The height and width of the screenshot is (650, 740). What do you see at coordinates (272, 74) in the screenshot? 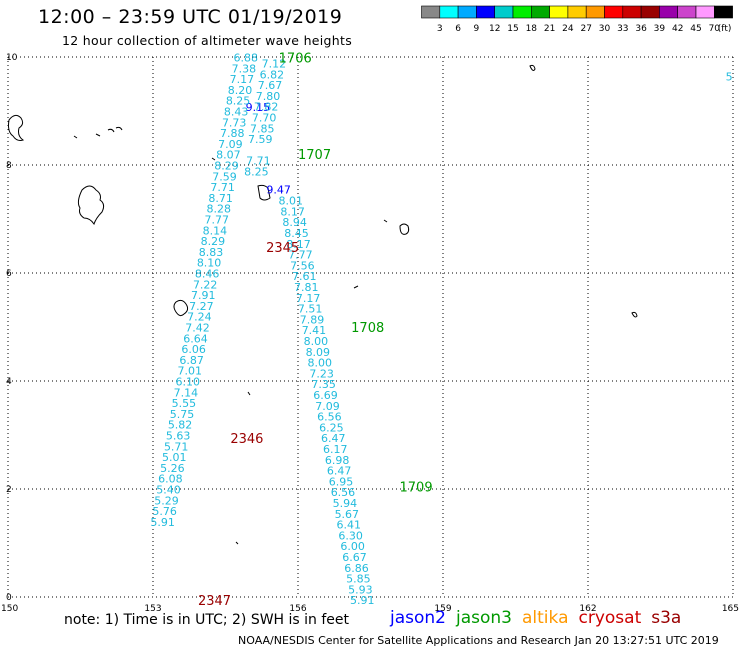
I see `swh-label-jason3: 6.82` at bounding box center [272, 74].